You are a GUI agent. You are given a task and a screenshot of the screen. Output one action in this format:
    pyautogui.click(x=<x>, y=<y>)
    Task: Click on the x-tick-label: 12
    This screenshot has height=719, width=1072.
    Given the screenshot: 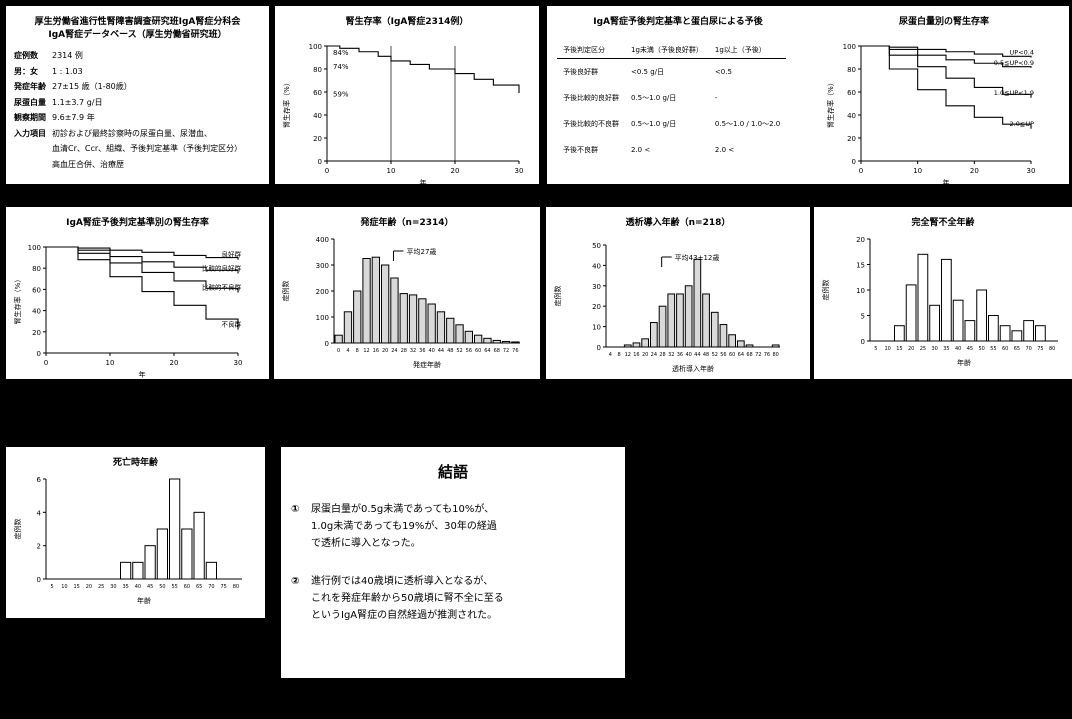 What is the action you would take?
    pyautogui.click(x=628, y=355)
    